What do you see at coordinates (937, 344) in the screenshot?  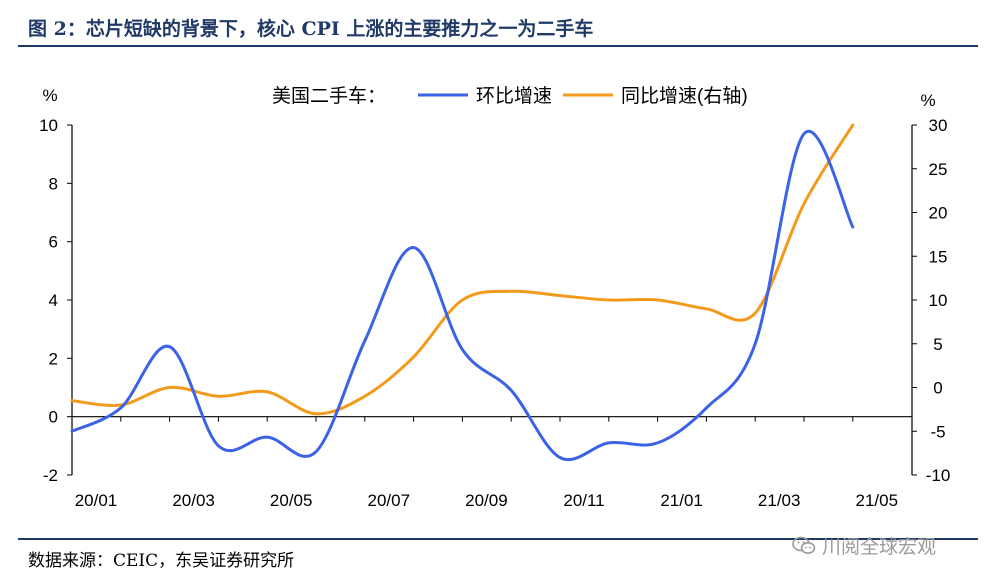 I see `right-tick-label: 5` at bounding box center [937, 344].